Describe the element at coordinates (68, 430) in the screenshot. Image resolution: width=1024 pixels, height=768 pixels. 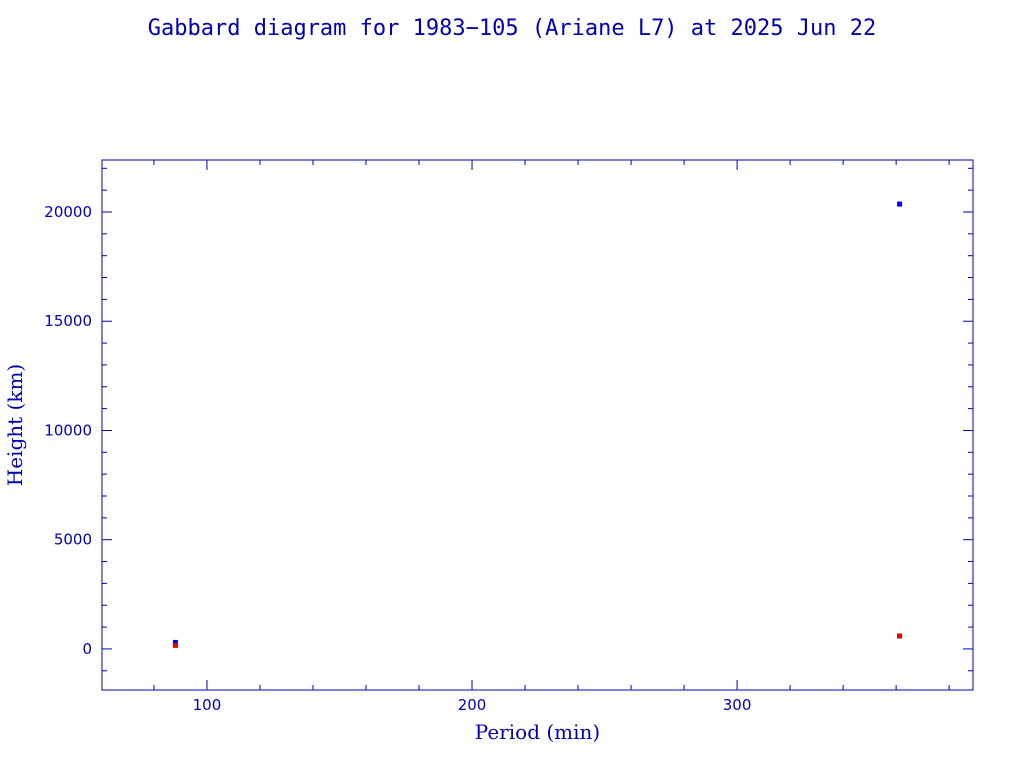
I see `y-tick-label: 10000` at that location.